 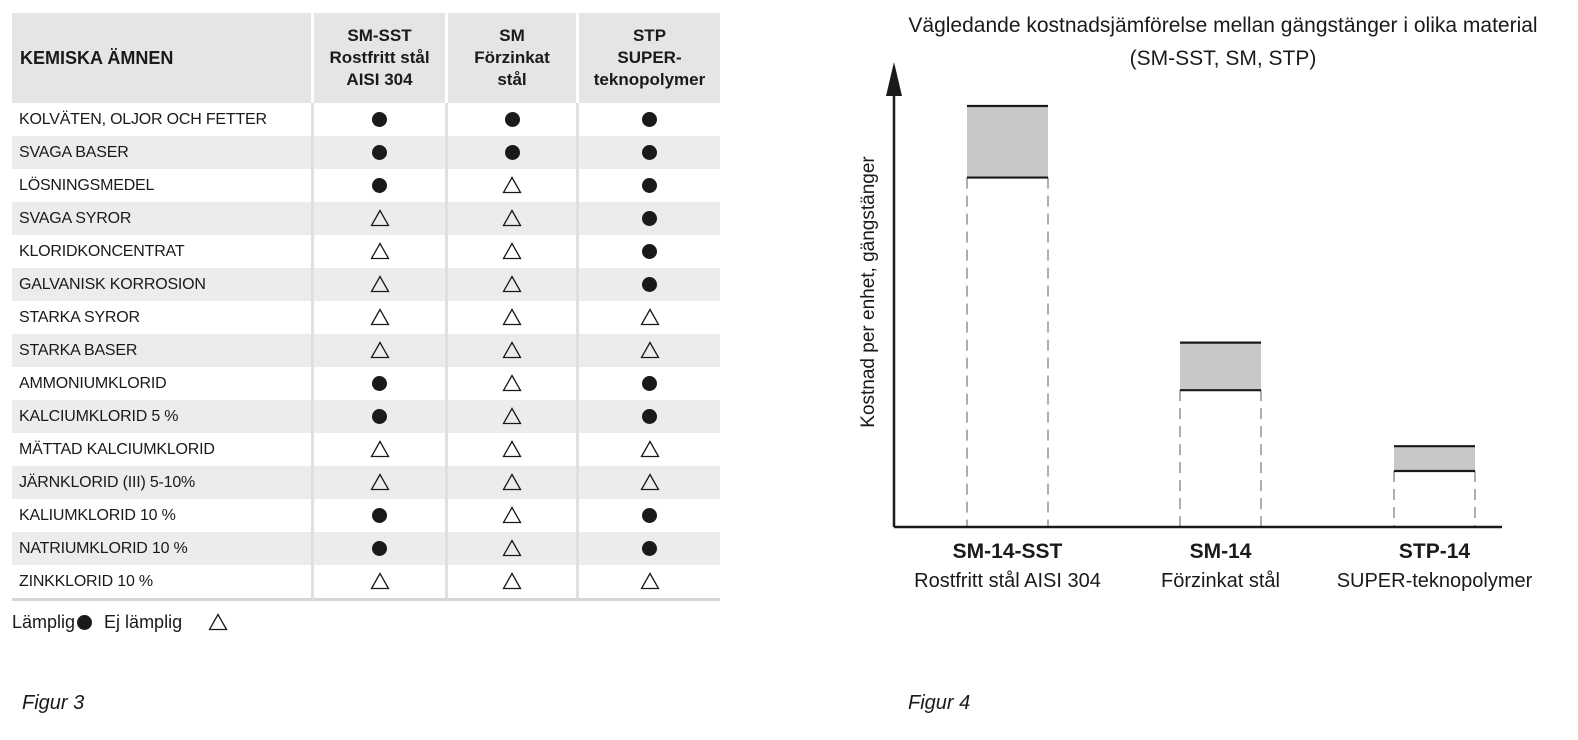 I want to click on chemical-name: SVAGA BASER, so click(x=163, y=152).